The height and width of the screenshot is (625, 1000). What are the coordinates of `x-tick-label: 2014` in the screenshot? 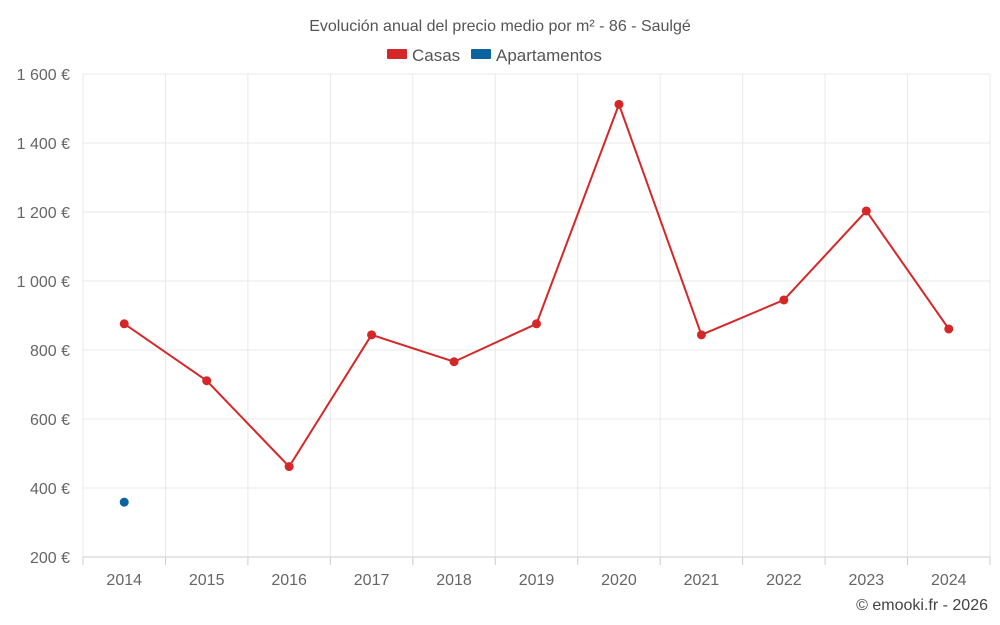 It's located at (124, 580).